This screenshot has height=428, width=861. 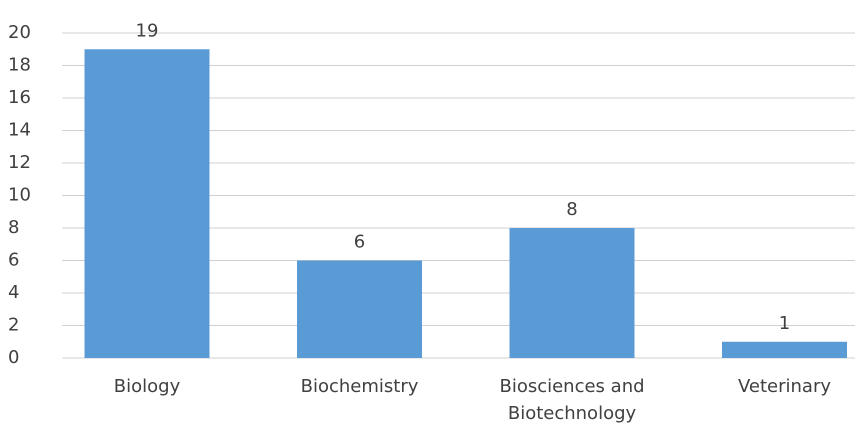 I want to click on y-tick-label: 8, so click(x=13, y=227).